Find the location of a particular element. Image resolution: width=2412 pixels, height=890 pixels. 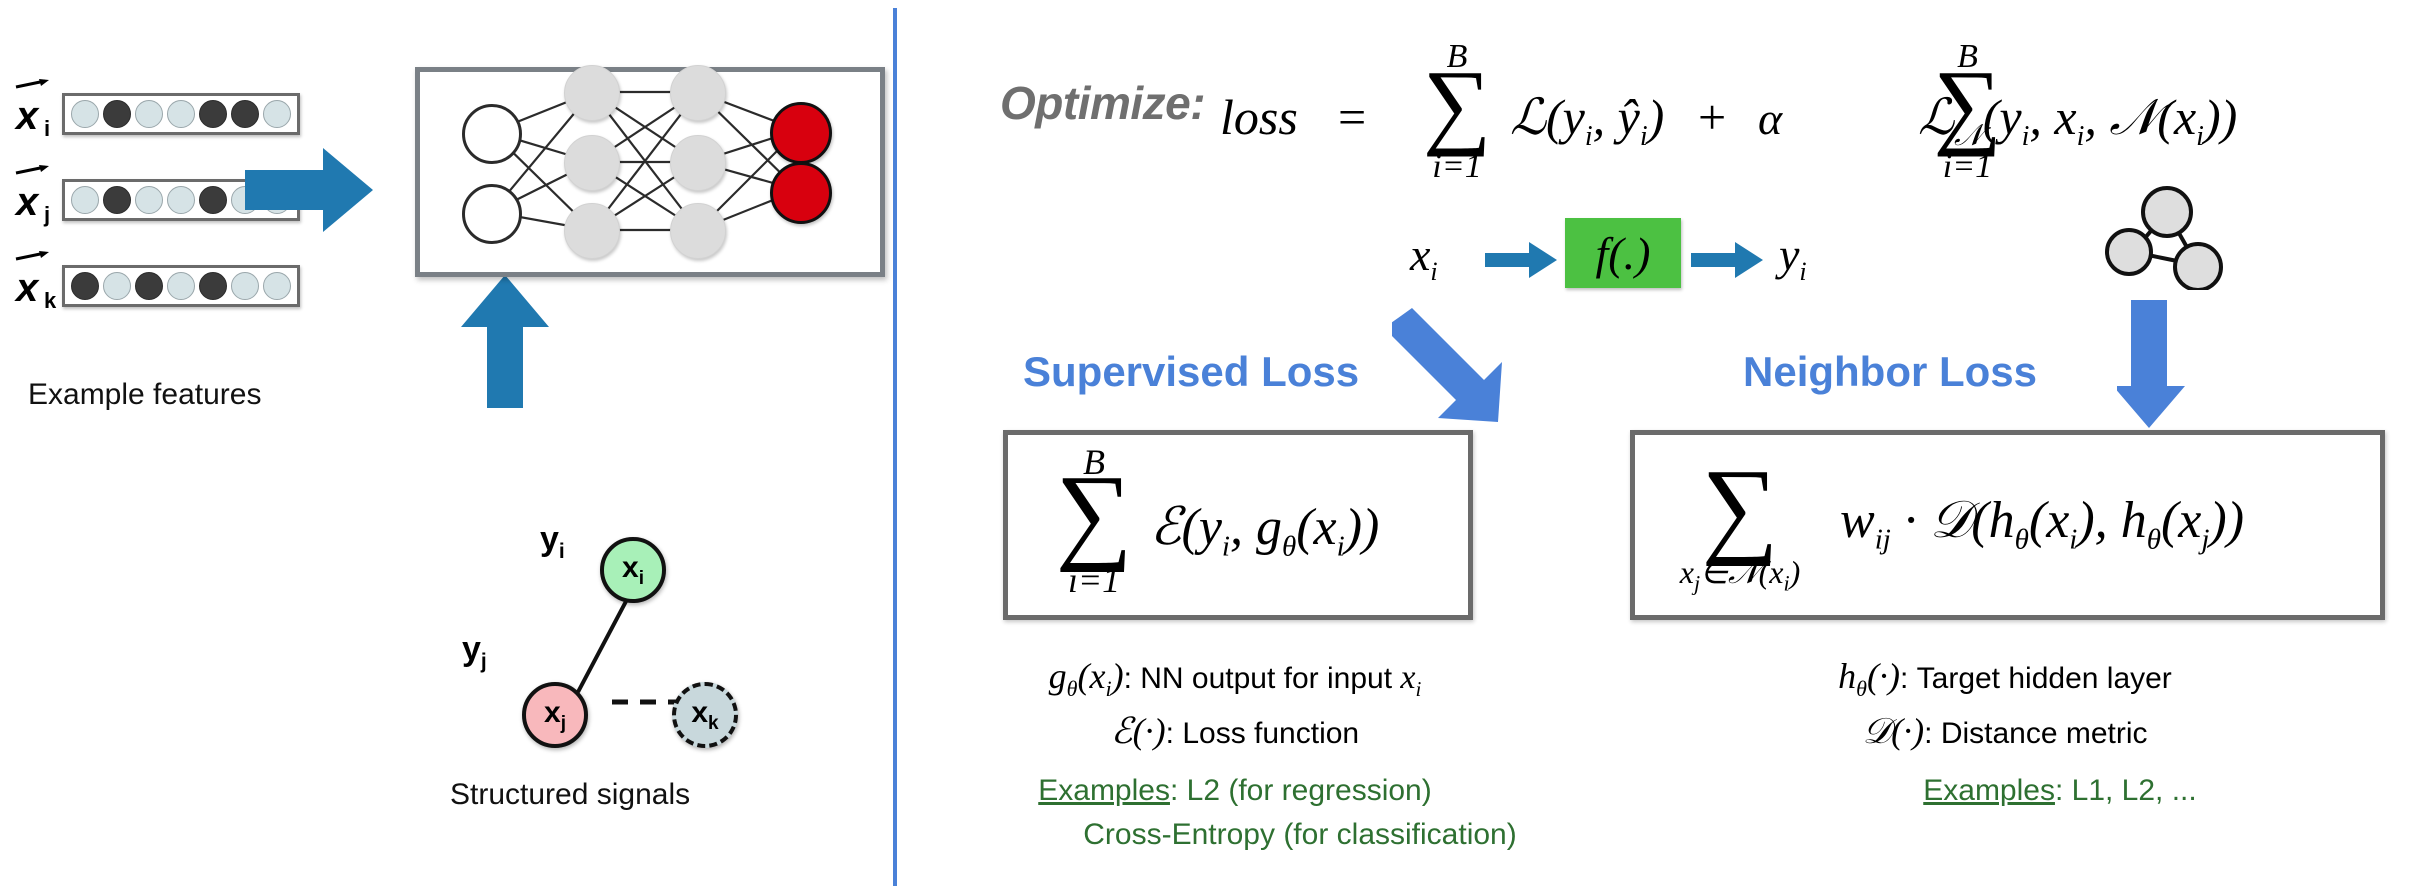

sup-sum-sigma: ∑ is located at coordinates (1094, 513).